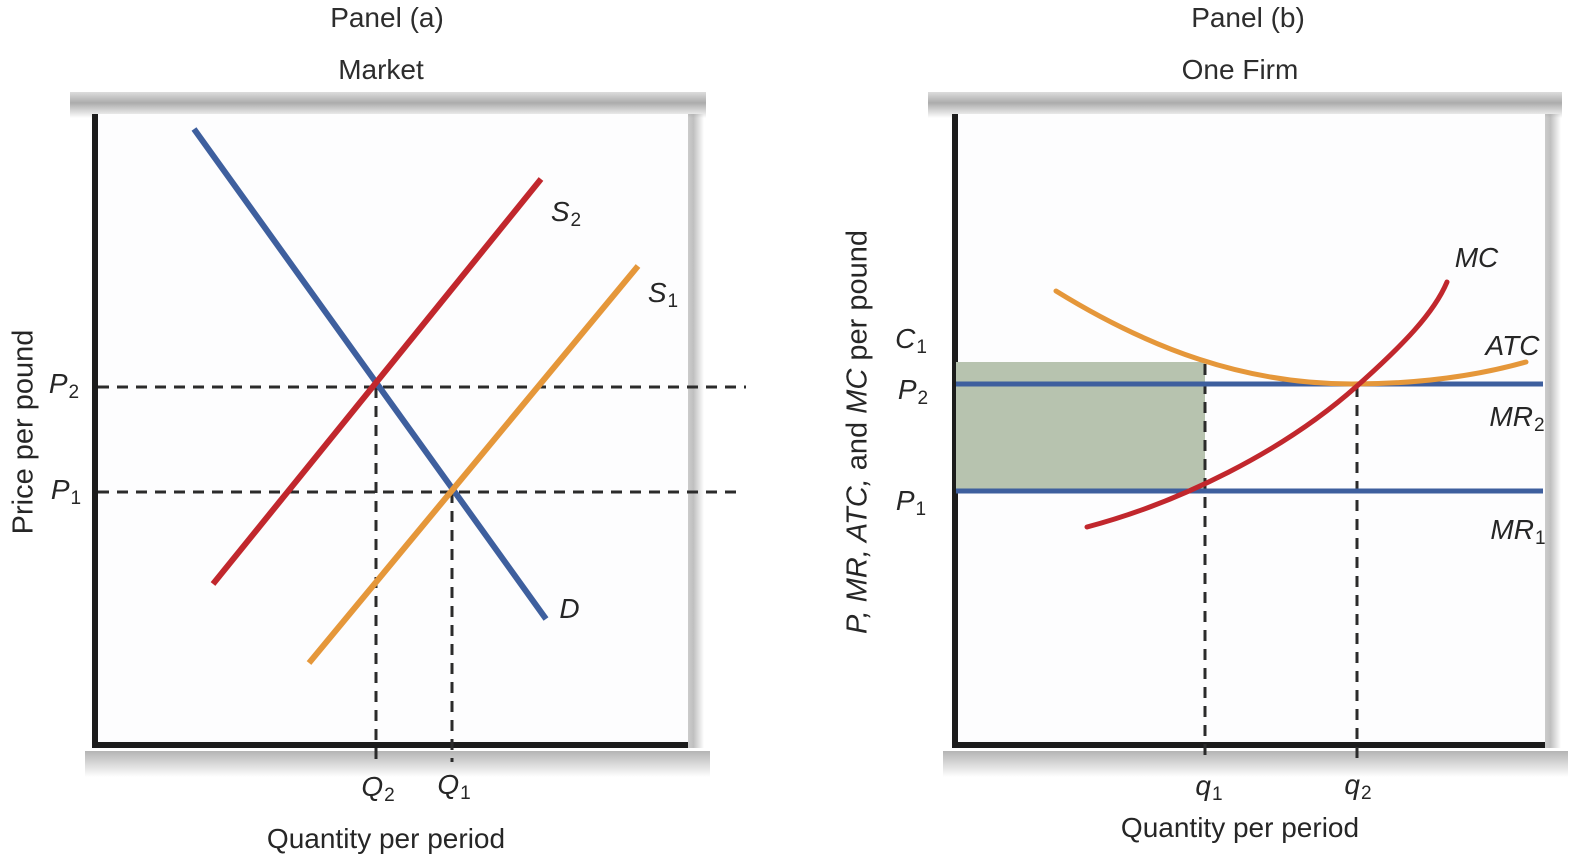 The height and width of the screenshot is (866, 1582). What do you see at coordinates (911, 340) in the screenshot?
I see `panel-b-c1-label: C1` at bounding box center [911, 340].